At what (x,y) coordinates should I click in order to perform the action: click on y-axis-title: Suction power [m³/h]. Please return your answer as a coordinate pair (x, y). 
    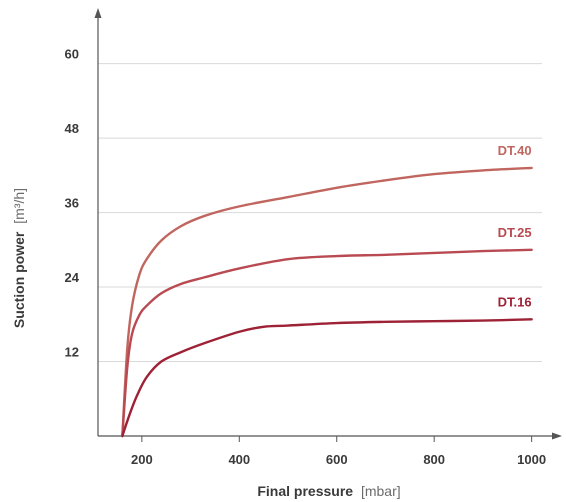
    Looking at the image, I should click on (19, 258).